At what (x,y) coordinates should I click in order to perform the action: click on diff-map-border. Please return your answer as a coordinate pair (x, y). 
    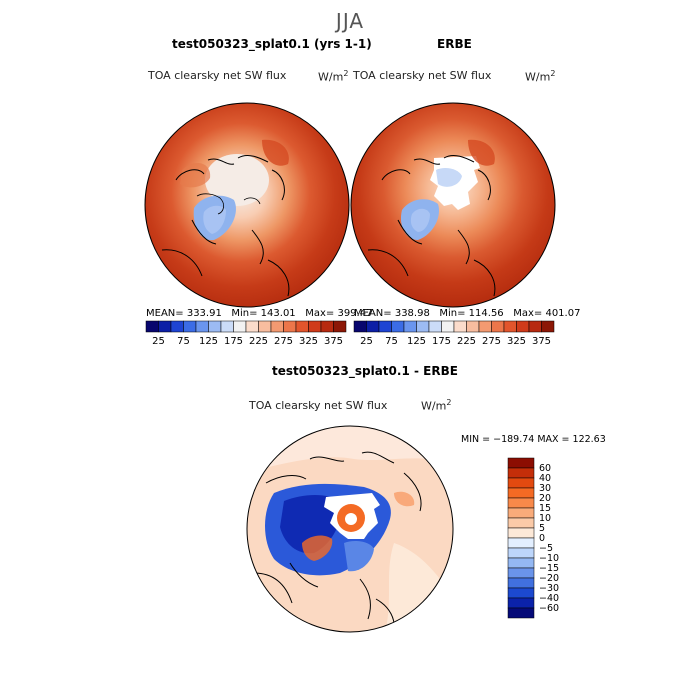
    Looking at the image, I should click on (350, 529).